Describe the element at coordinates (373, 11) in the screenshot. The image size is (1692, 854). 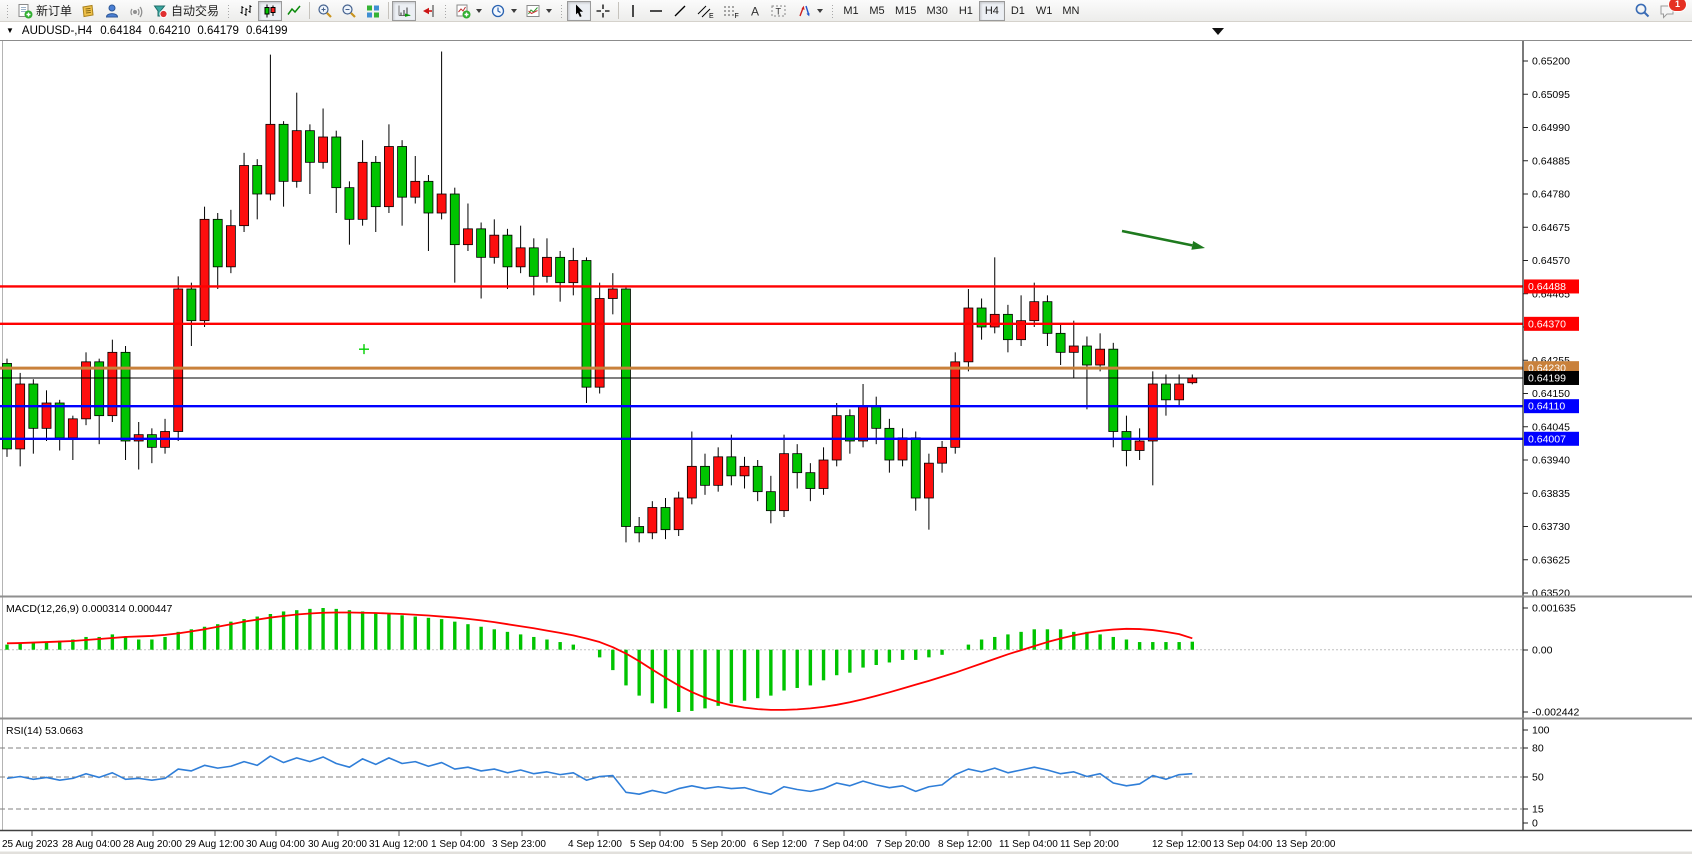
I see `tile-windows-button` at that location.